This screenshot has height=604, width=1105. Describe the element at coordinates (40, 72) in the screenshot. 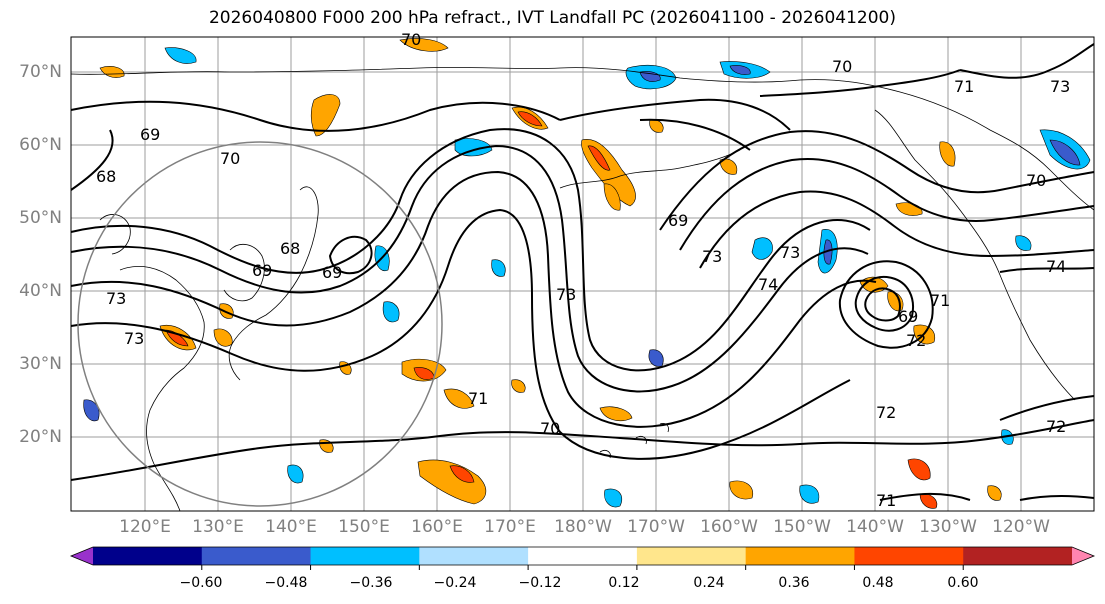

I see `lat-label-70n: 70°N` at that location.